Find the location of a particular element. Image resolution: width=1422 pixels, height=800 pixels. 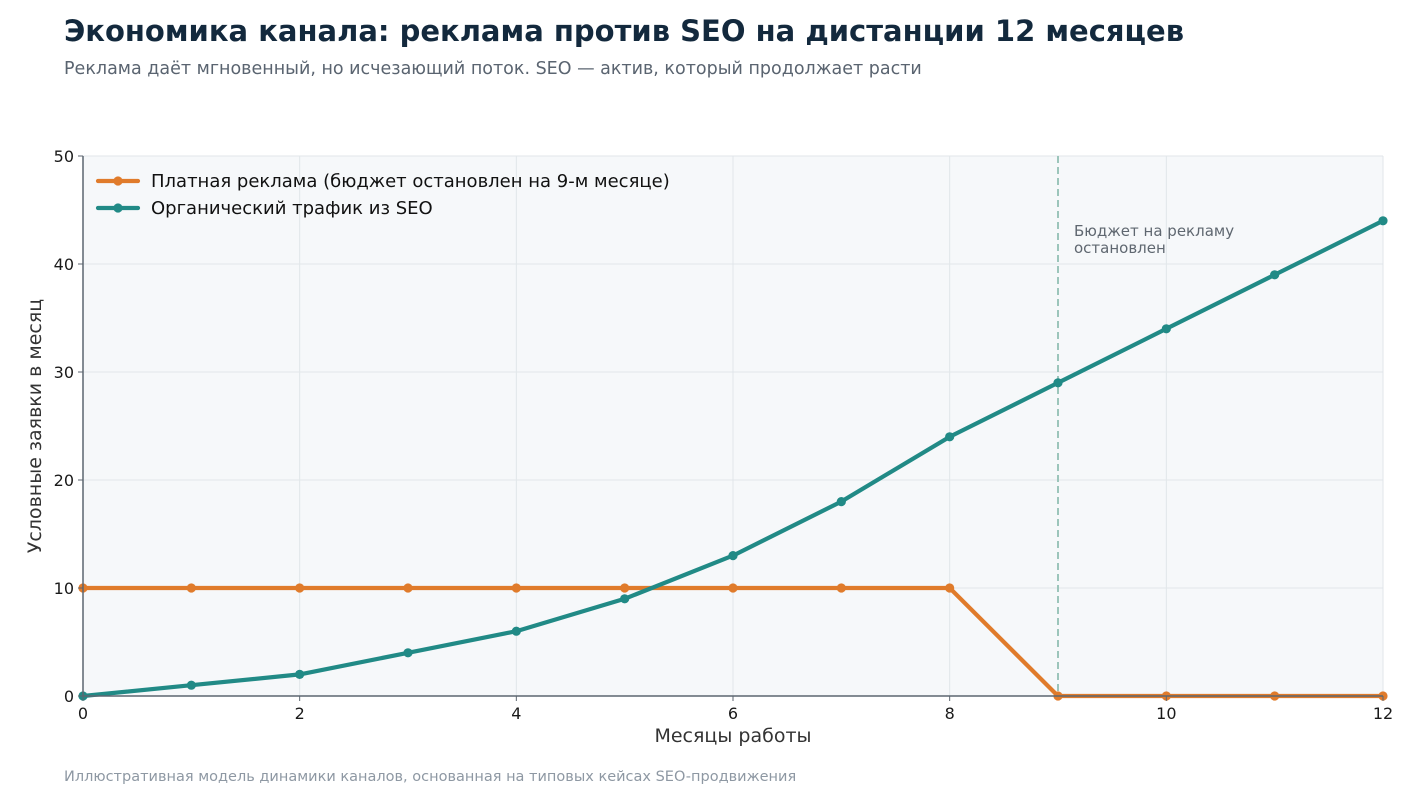

x-tick-label: 4 is located at coordinates (516, 713).